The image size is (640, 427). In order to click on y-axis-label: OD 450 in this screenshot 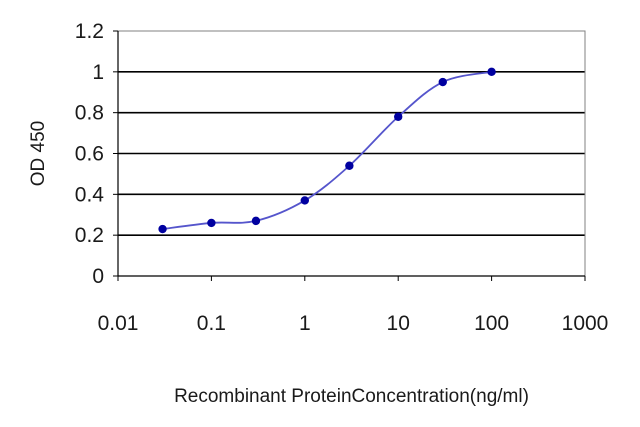, I will do `click(38, 153)`.